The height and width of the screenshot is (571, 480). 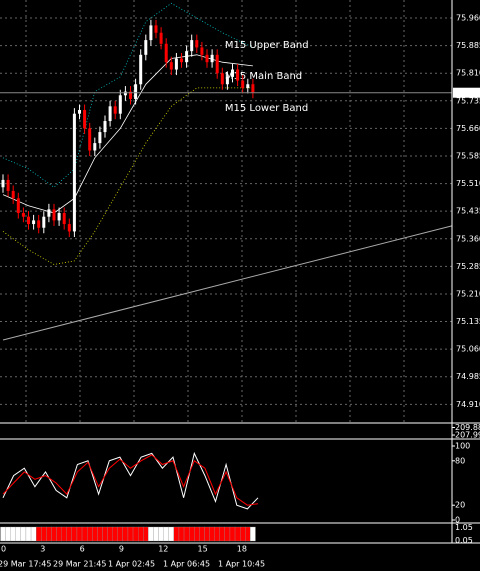 What do you see at coordinates (464, 540) in the screenshot?
I see `y-tick-label: 0.05` at bounding box center [464, 540].